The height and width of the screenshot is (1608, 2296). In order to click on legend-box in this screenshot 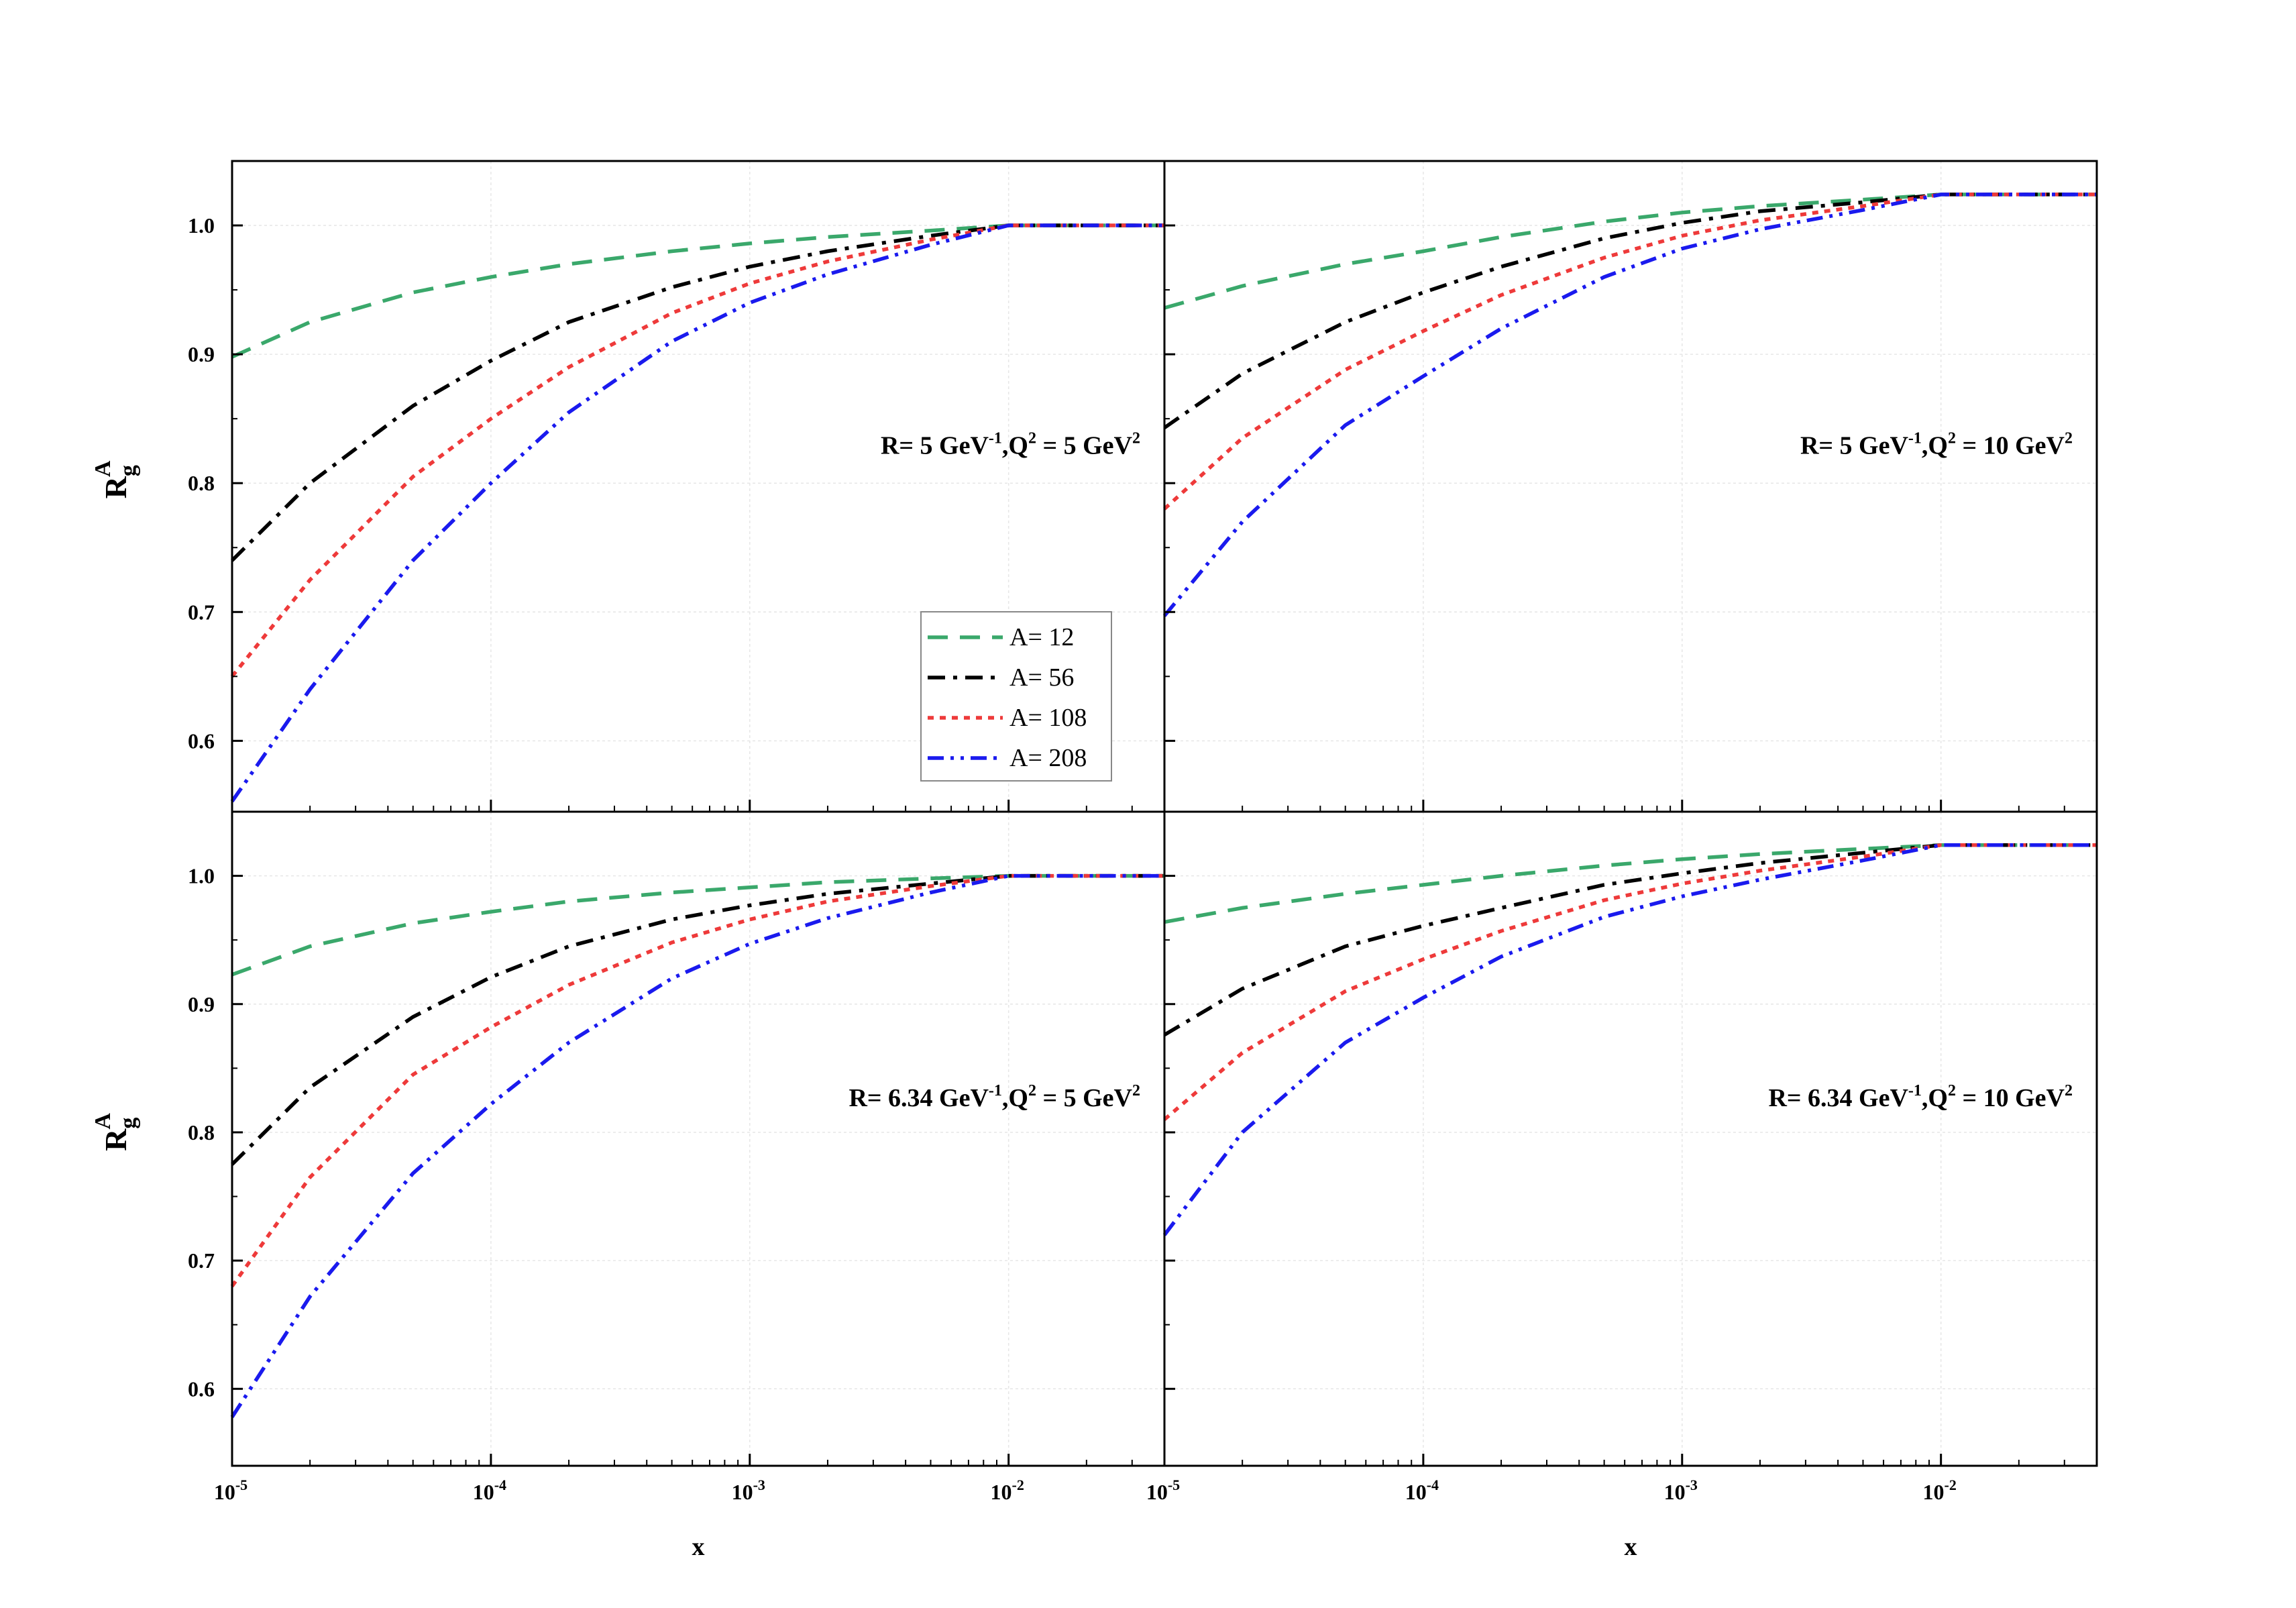, I will do `click(1016, 697)`.